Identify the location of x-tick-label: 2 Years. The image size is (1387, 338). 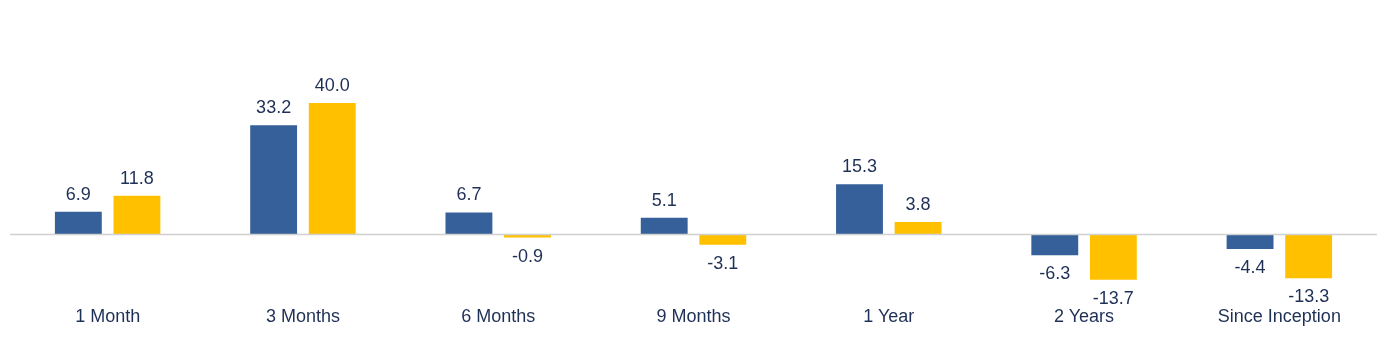
(1084, 316).